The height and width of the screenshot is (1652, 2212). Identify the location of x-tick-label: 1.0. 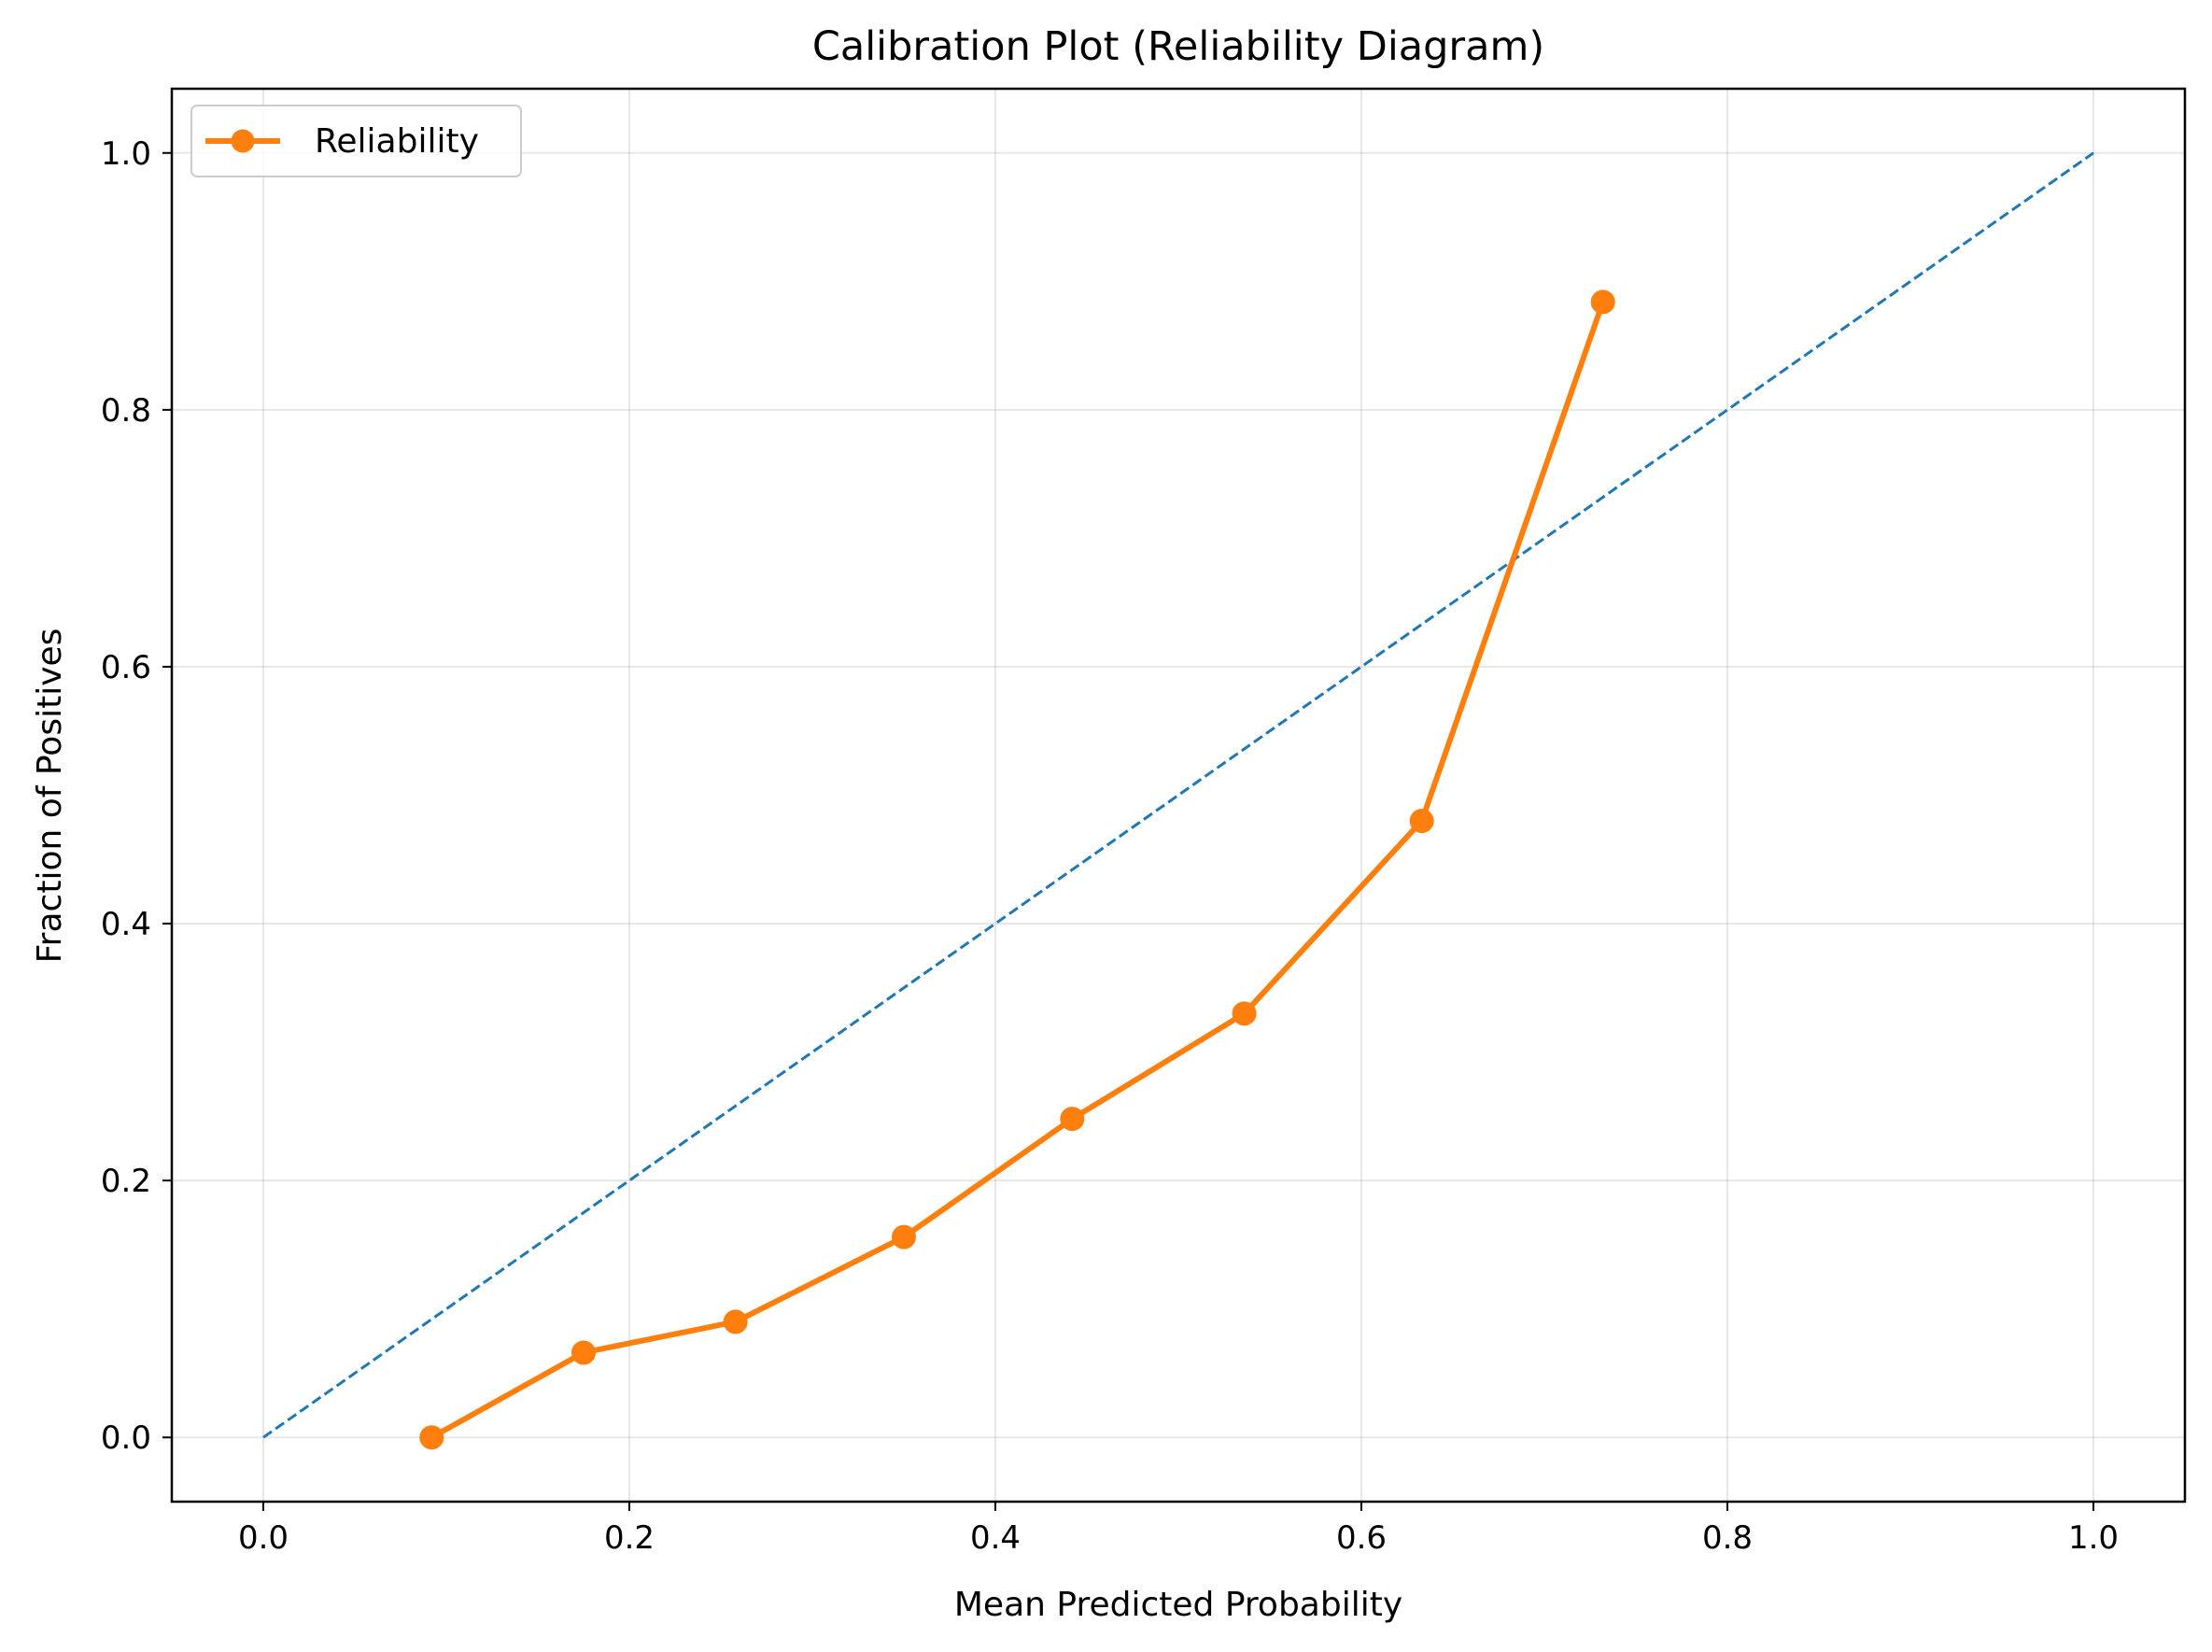
(2093, 1538).